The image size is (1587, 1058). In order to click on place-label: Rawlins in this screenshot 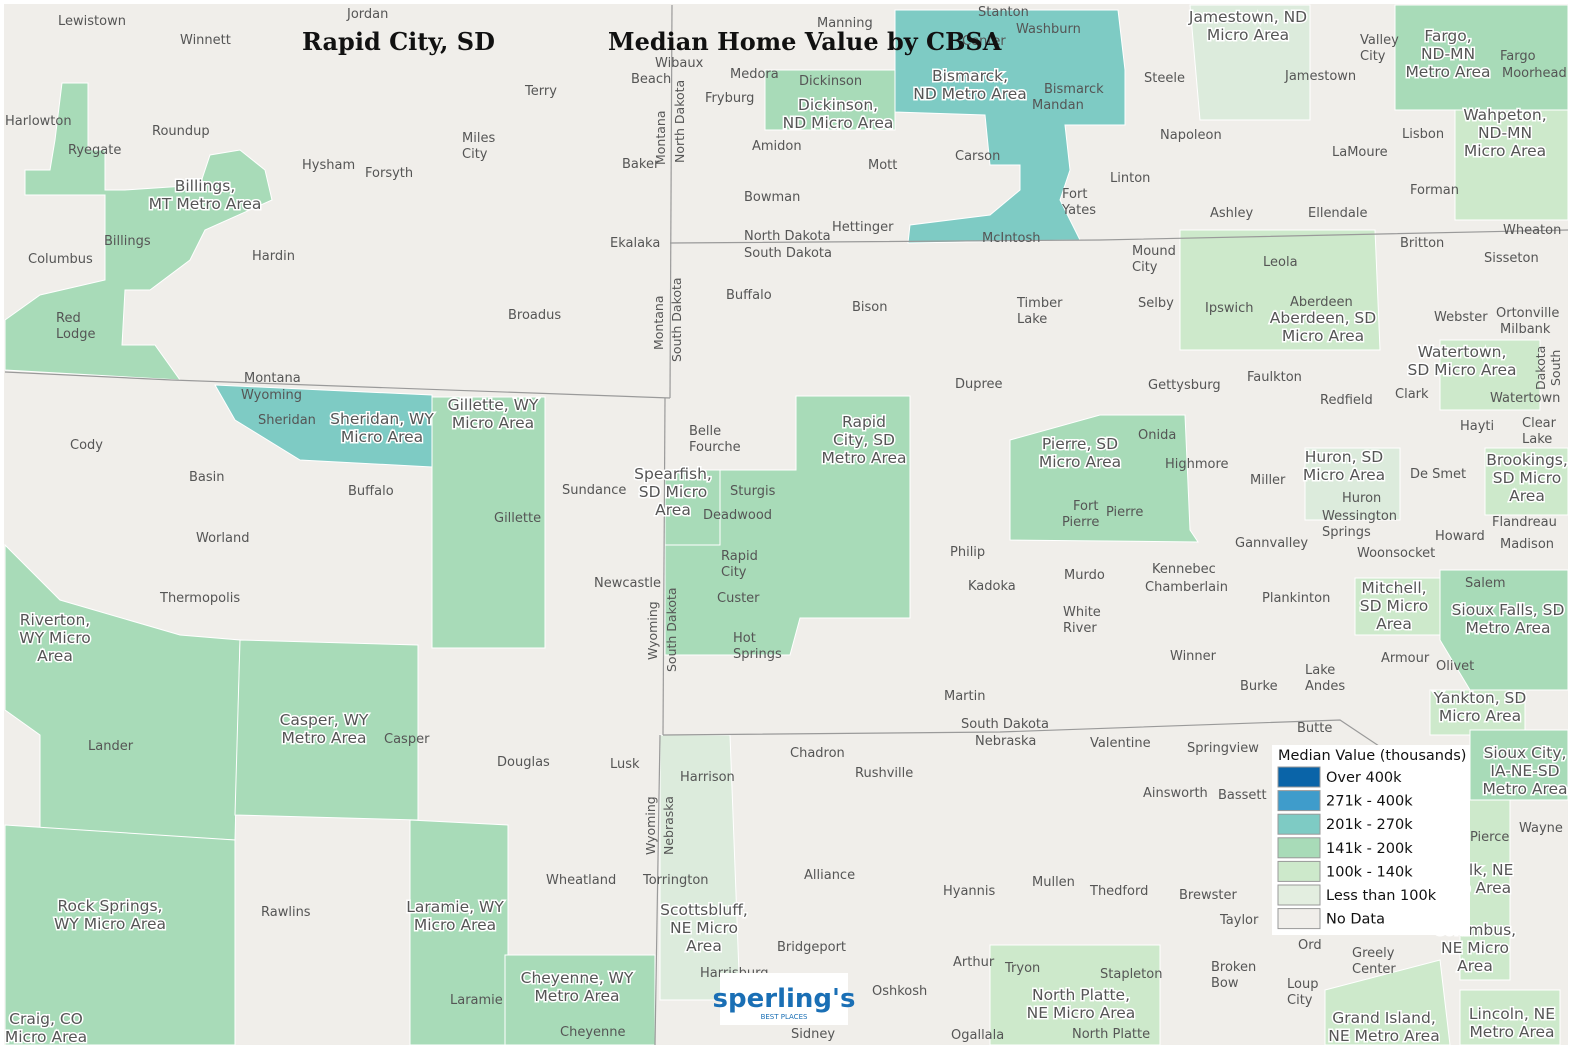, I will do `click(286, 912)`.